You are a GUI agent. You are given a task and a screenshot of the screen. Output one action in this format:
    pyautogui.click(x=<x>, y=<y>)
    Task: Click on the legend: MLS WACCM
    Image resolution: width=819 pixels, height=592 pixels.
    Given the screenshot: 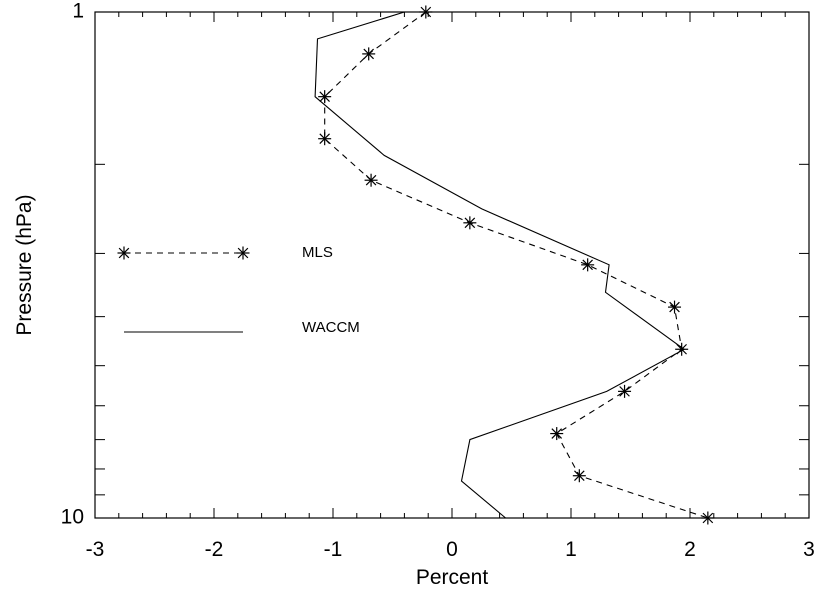 What is the action you would take?
    pyautogui.click(x=238, y=290)
    